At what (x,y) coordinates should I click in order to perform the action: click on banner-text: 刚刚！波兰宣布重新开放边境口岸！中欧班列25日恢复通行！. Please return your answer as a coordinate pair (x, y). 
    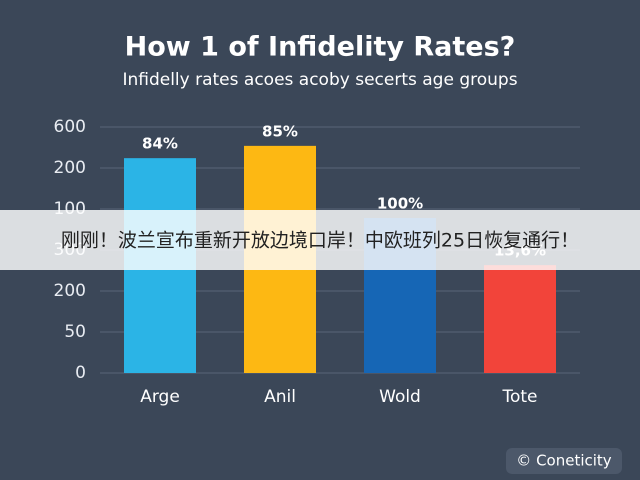
    Looking at the image, I should click on (320, 241).